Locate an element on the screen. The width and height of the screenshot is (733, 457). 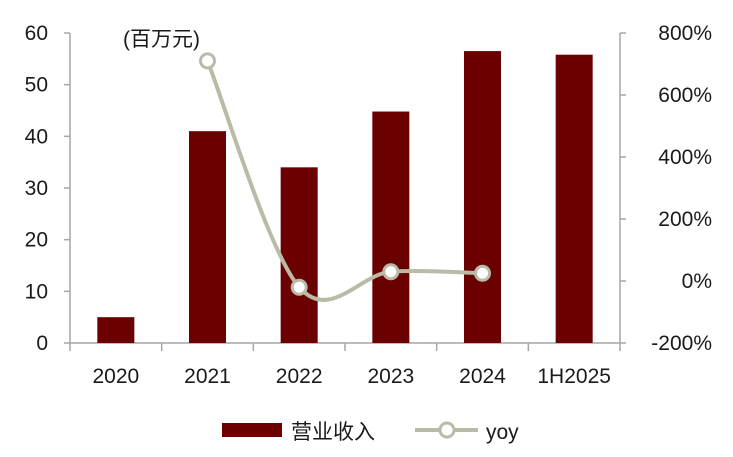
left-tick-label: 60 is located at coordinates (36, 33).